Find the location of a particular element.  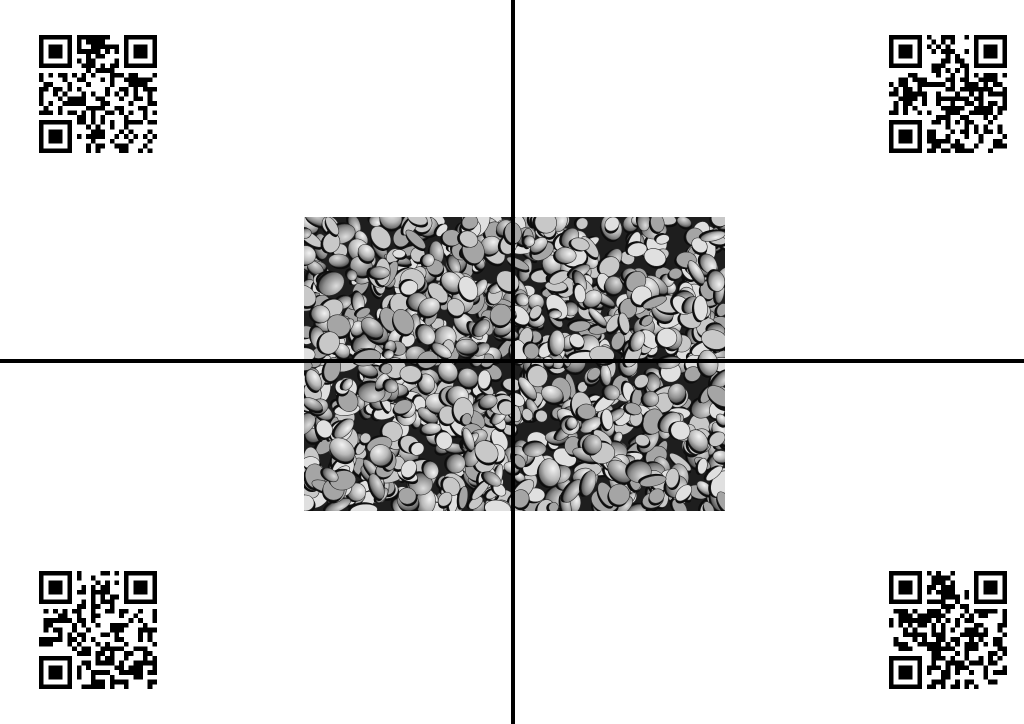

qr-code-bottom-left is located at coordinates (98, 630).